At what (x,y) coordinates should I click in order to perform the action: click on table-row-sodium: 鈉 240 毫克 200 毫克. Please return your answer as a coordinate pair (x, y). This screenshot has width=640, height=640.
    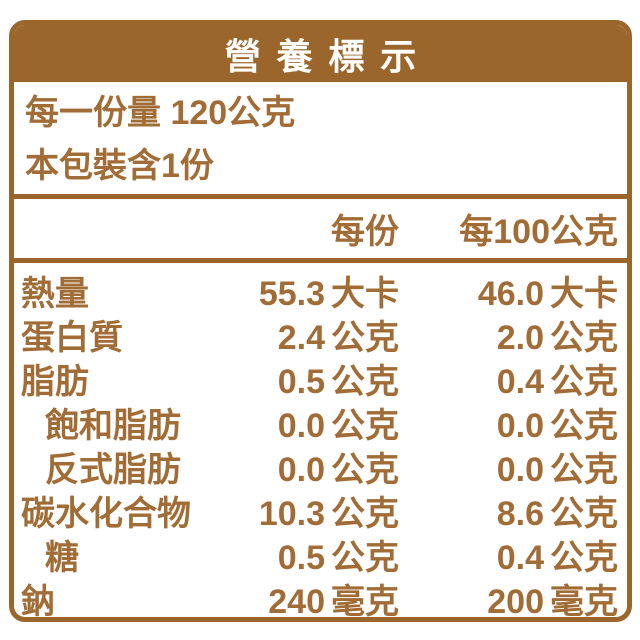
    Looking at the image, I should click on (320, 595).